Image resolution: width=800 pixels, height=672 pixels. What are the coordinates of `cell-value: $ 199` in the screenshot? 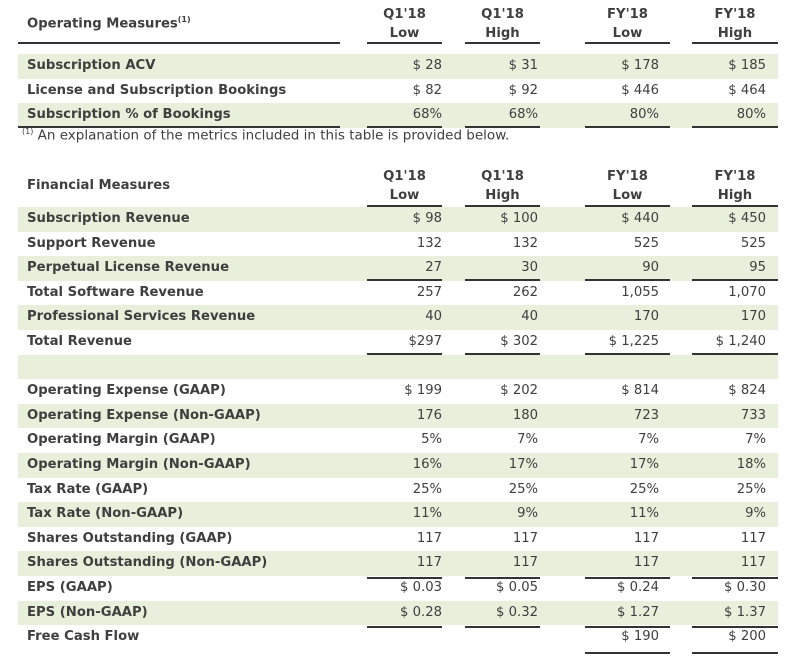 It's located at (423, 391).